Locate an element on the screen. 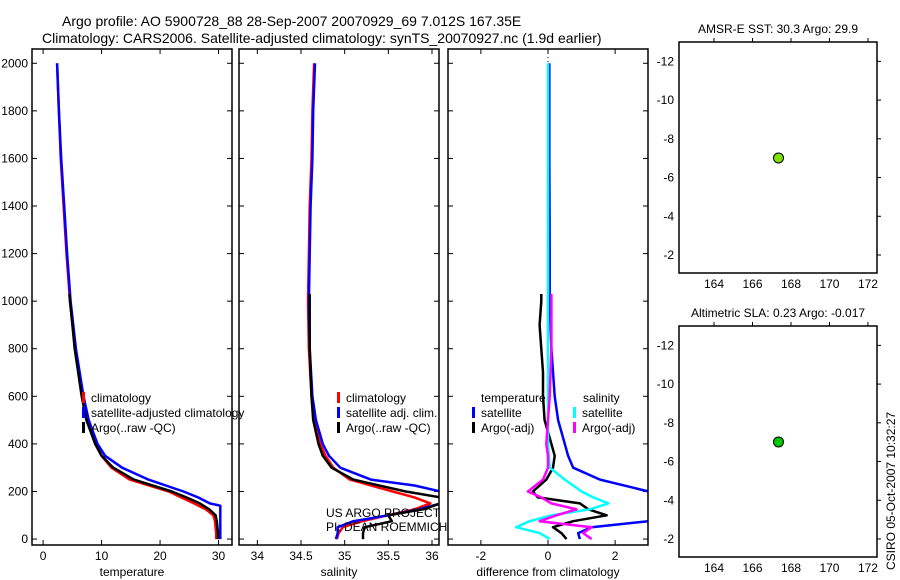  legend-diff-sal-header: salinity is located at coordinates (601, 398).